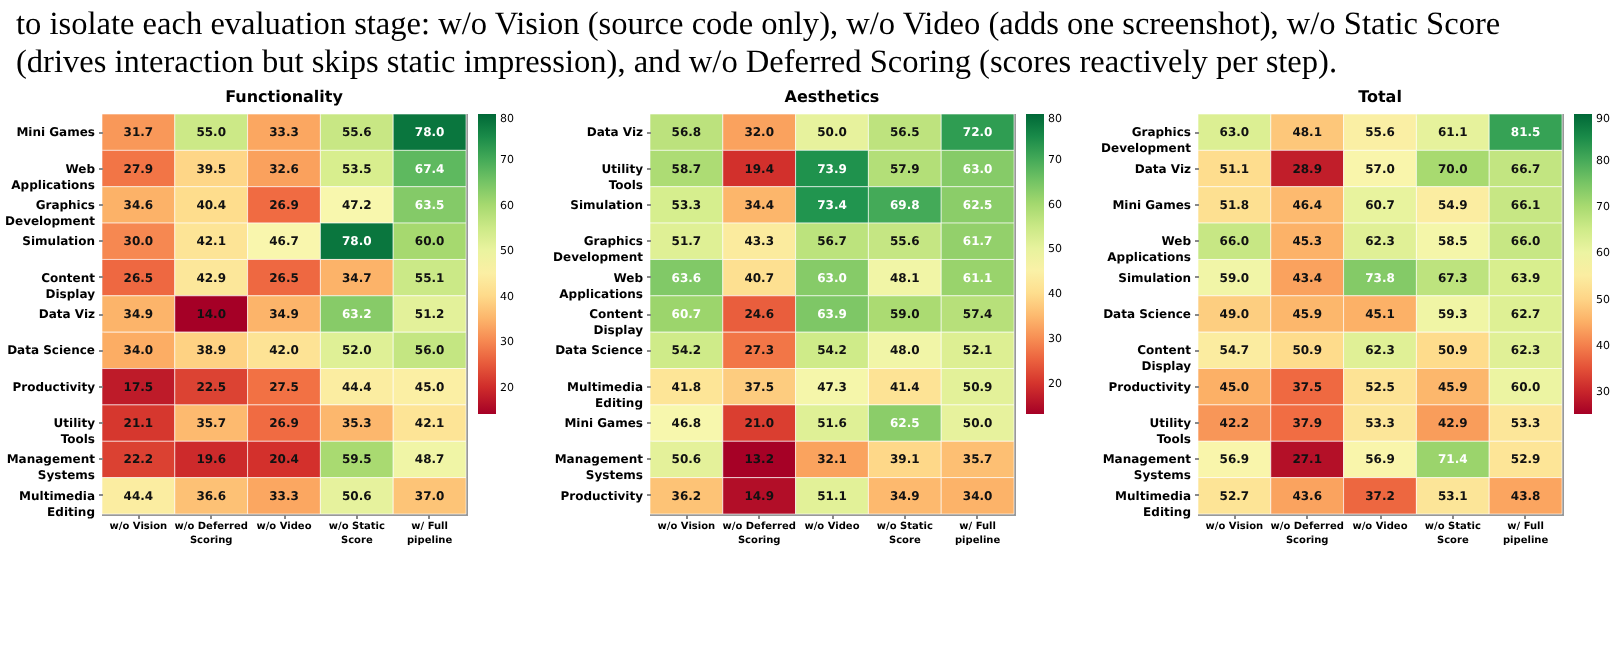 The image size is (1614, 658). What do you see at coordinates (832, 96) in the screenshot?
I see `chart-title: Aesthetics` at bounding box center [832, 96].